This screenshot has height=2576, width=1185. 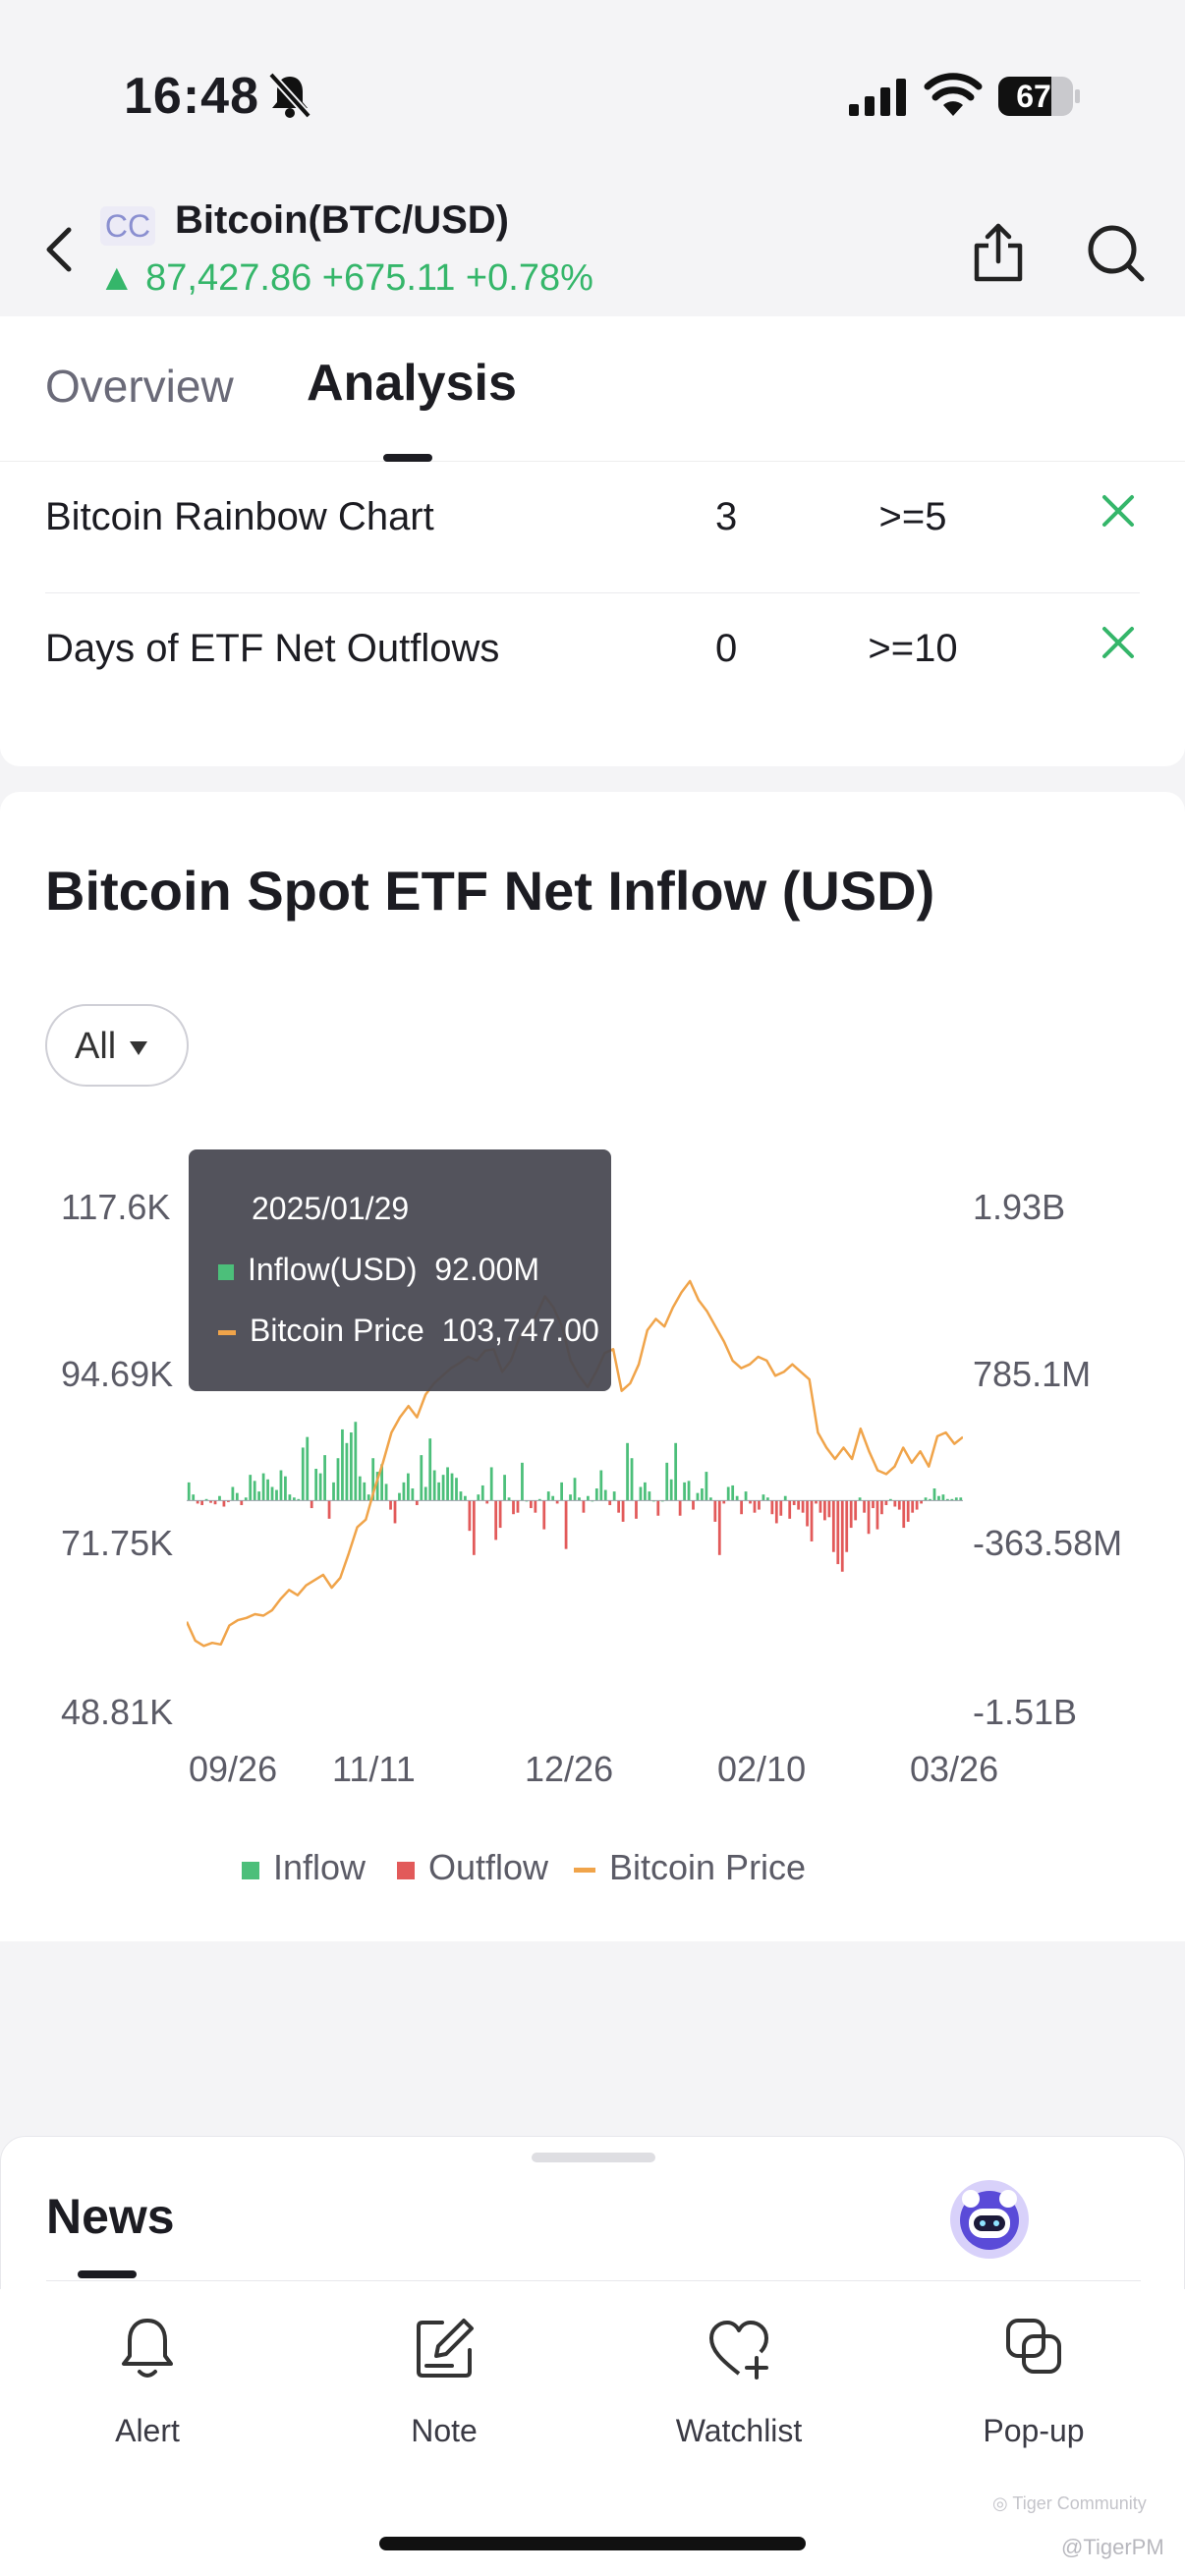 I want to click on nav-watchlist: Watchlist, so click(x=739, y=2383).